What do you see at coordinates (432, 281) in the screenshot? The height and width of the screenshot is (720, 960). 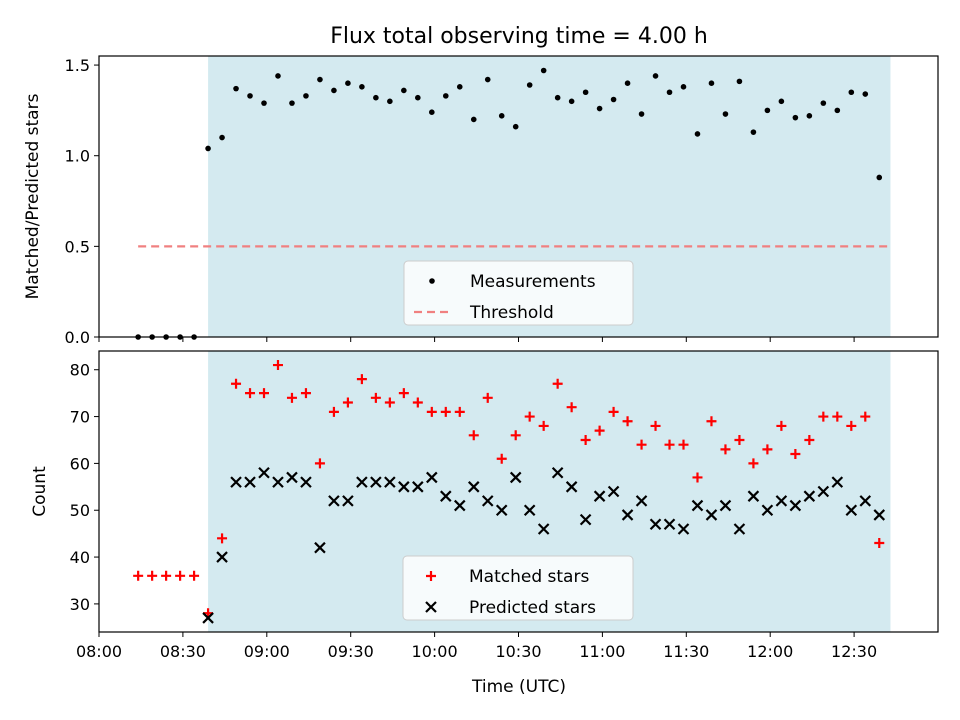 I see `legend-measurement-swatch` at bounding box center [432, 281].